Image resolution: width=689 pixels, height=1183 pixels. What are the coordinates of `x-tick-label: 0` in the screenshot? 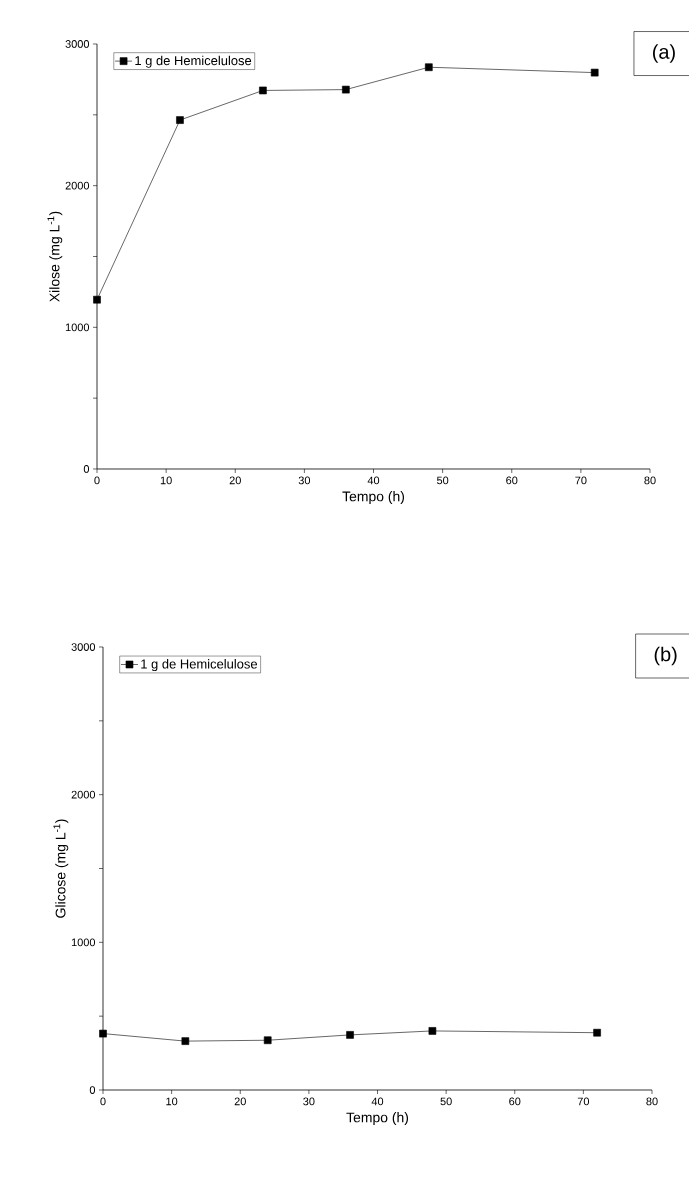 It's located at (103, 1101).